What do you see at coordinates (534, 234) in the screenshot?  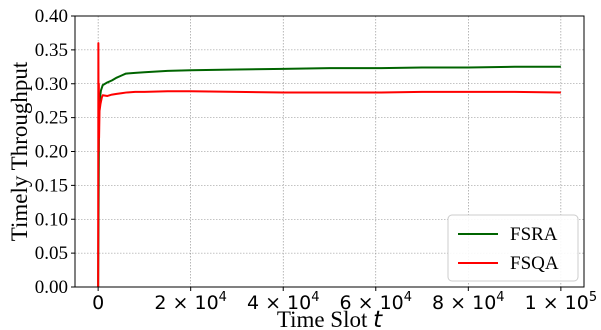 I see `legend-label-fsra: FSRA` at bounding box center [534, 234].